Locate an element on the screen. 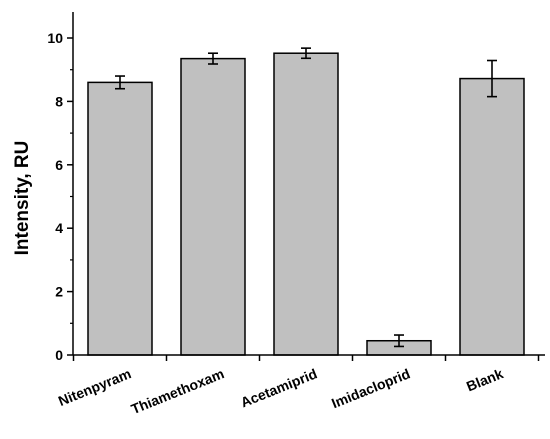 The image size is (550, 439). y-tick-label: 0 is located at coordinates (59, 355).